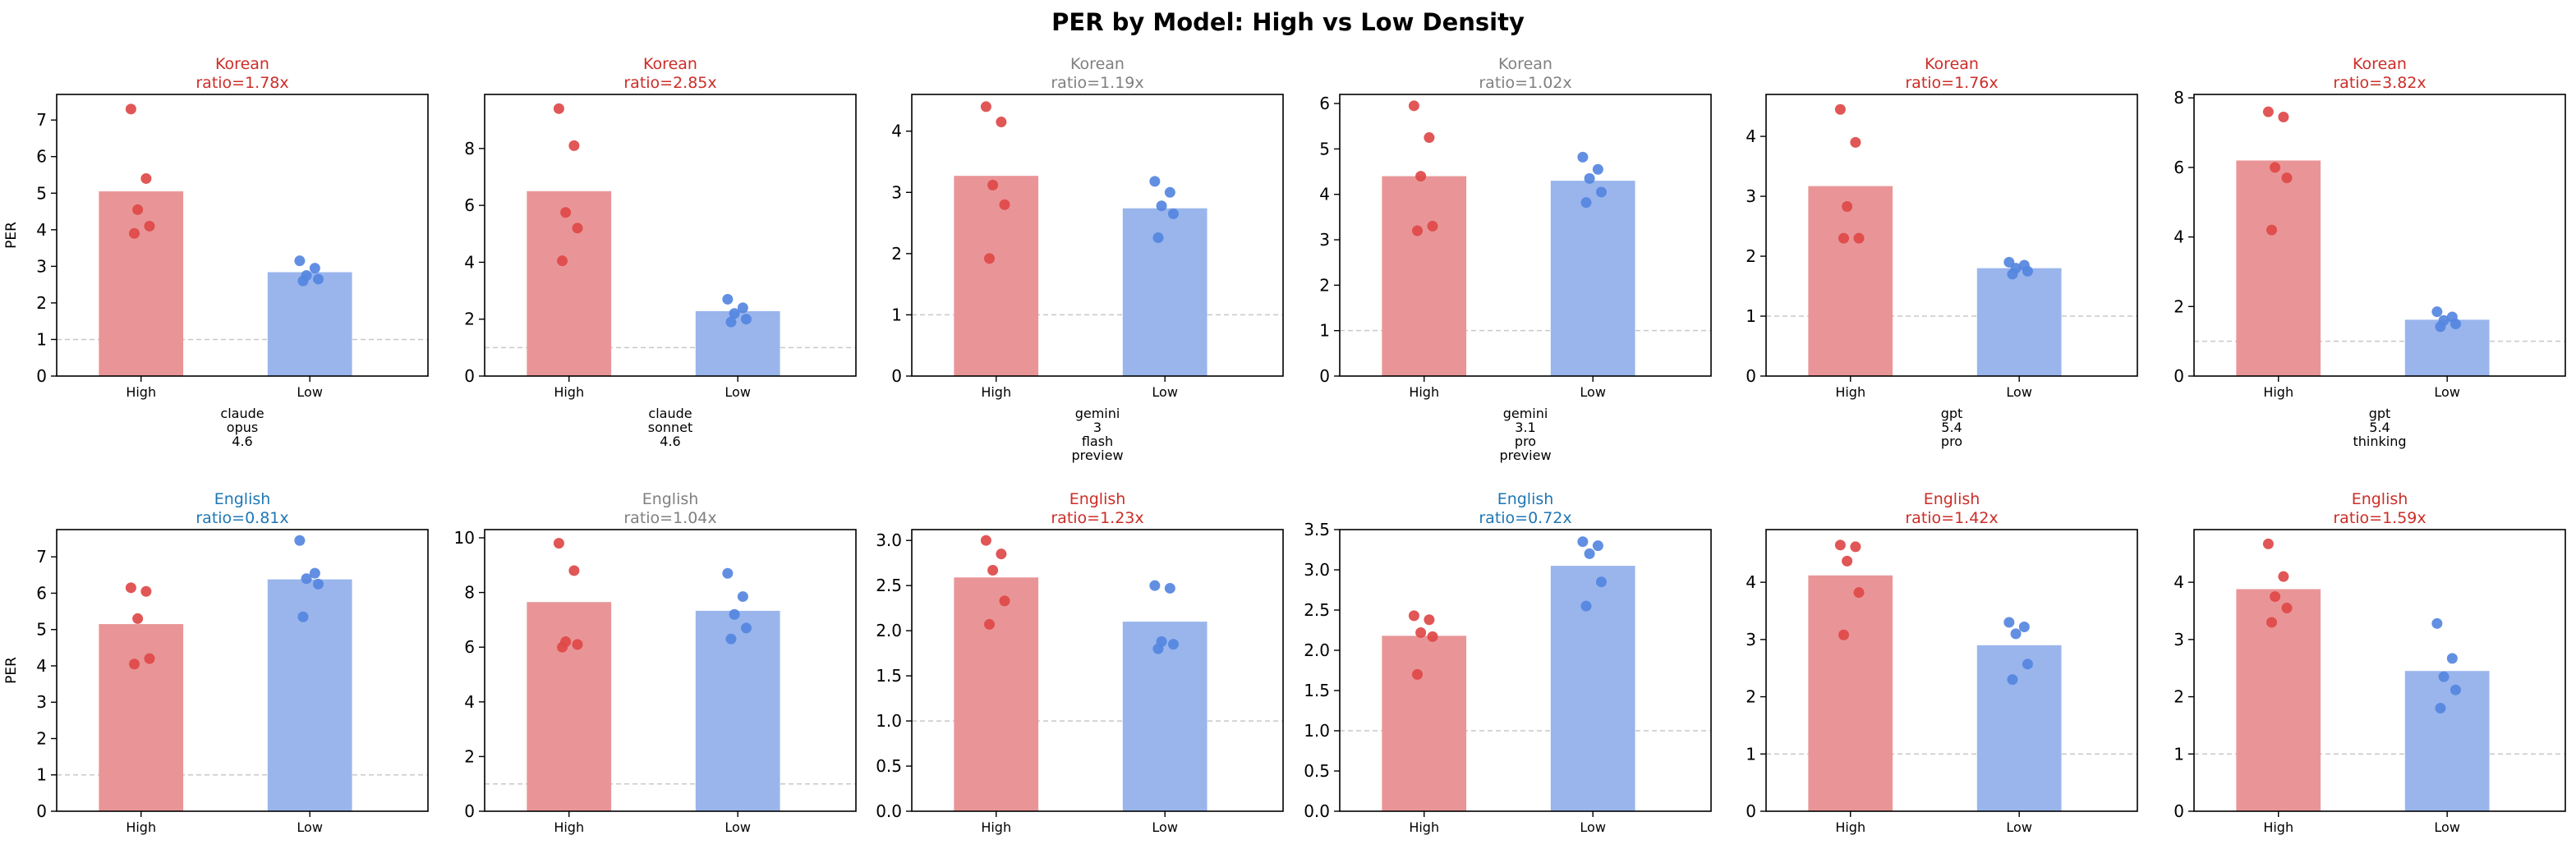 This screenshot has width=2576, height=849. Describe the element at coordinates (1525, 413) in the screenshot. I see `model-label-line: gemini` at that location.